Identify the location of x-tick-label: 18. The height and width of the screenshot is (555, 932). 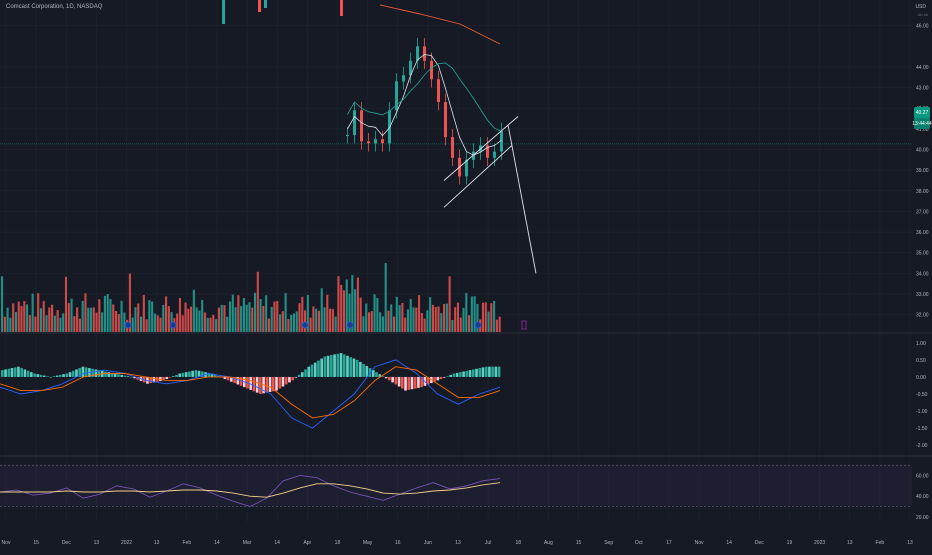
(338, 543).